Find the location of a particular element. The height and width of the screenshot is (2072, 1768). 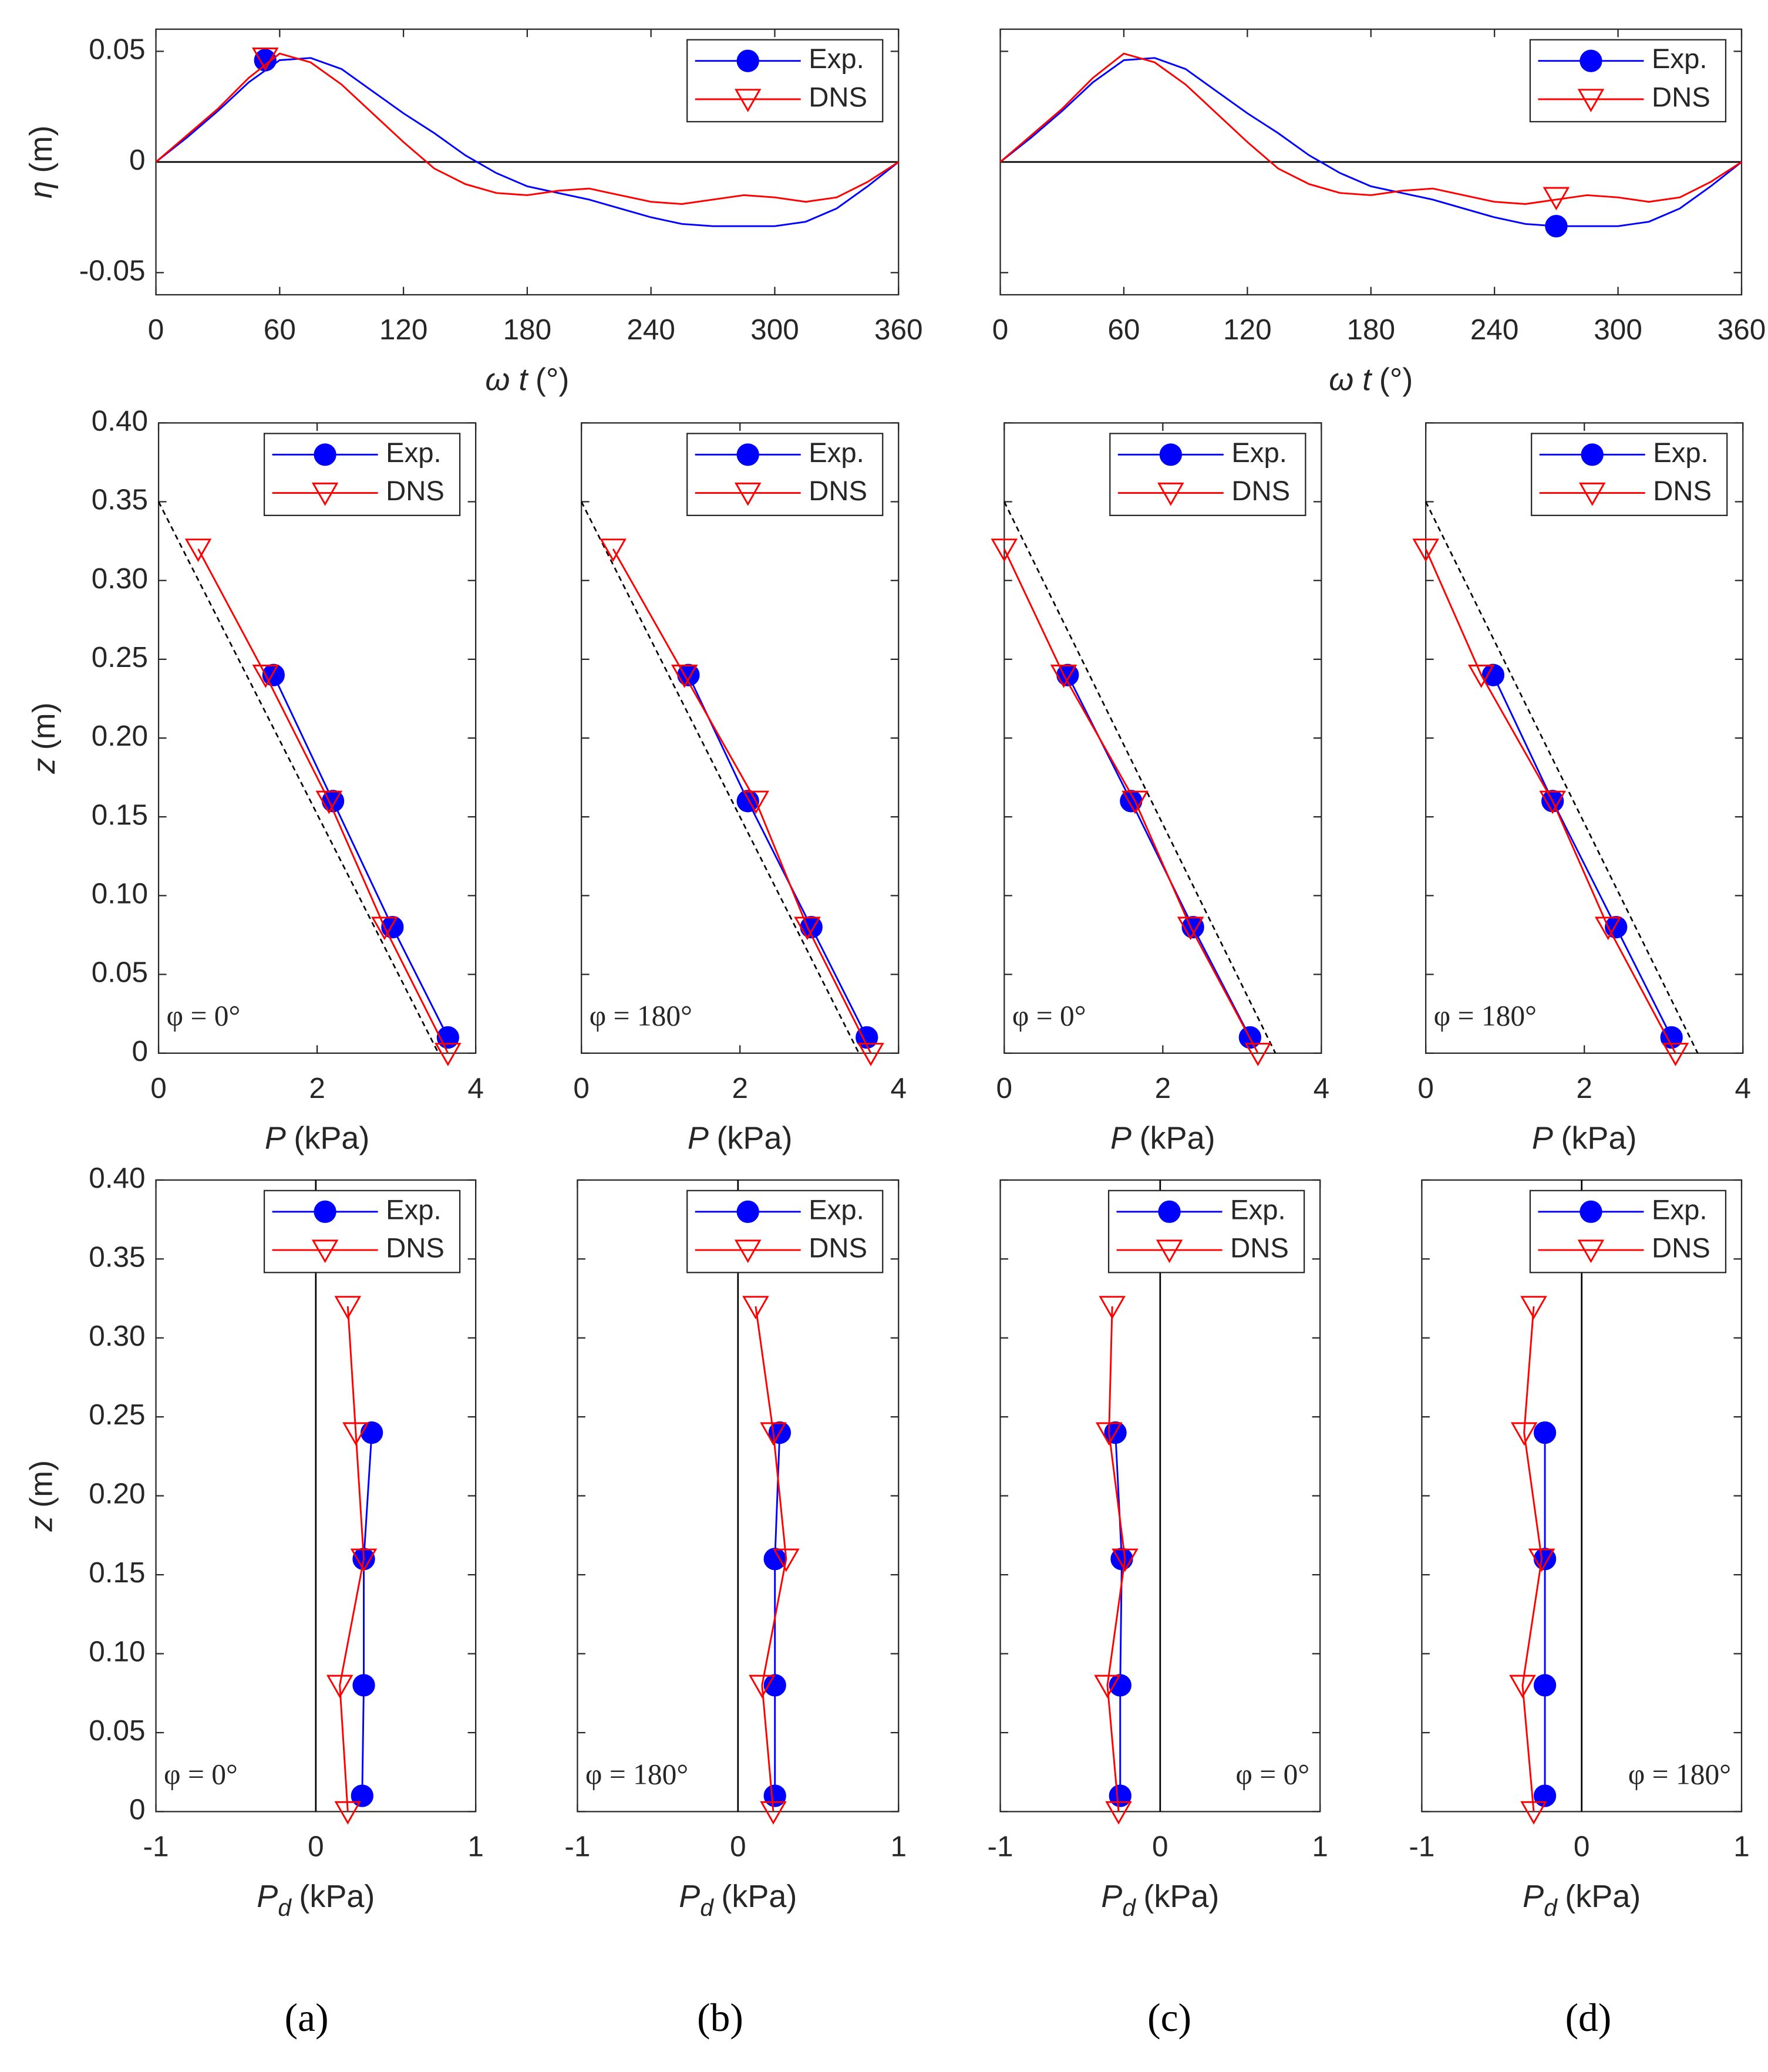

panel-label: (b) is located at coordinates (720, 2018).